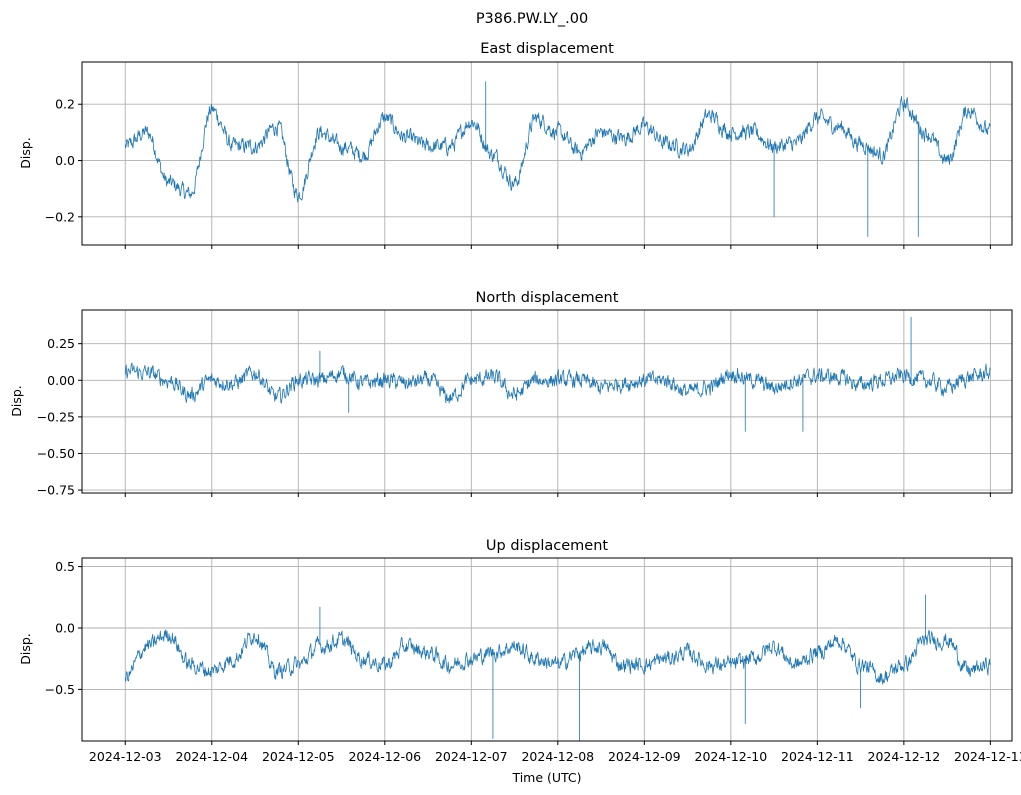  Describe the element at coordinates (25, 153) in the screenshot. I see `east-ylabel: Disp.` at that location.